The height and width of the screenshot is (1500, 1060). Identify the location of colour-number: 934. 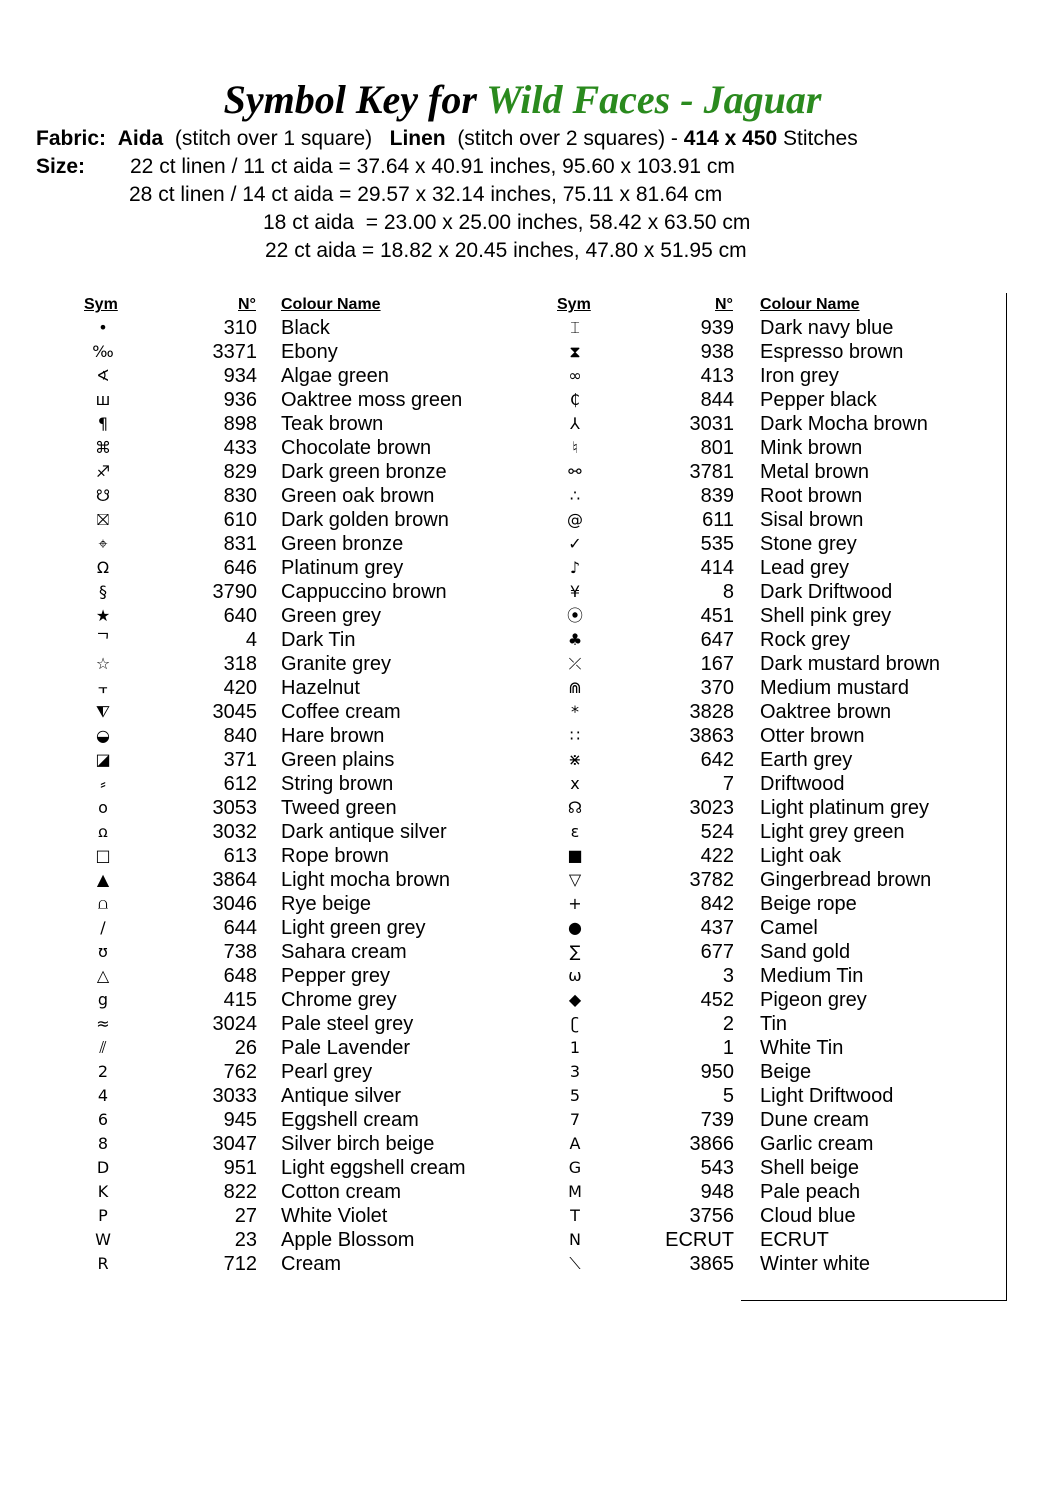
(240, 376).